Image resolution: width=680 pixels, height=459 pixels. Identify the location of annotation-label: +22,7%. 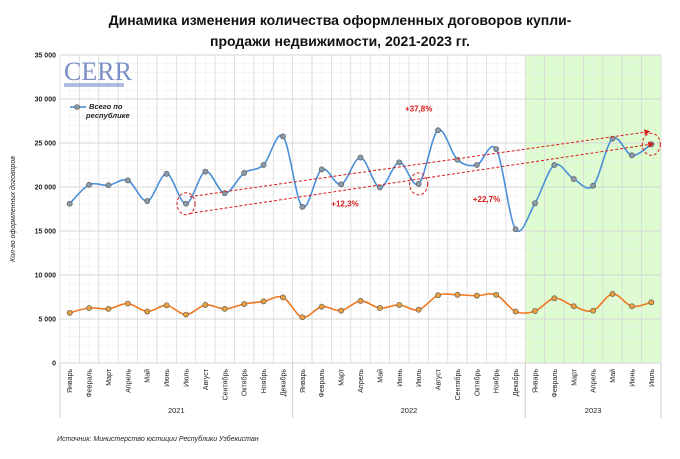
(486, 199).